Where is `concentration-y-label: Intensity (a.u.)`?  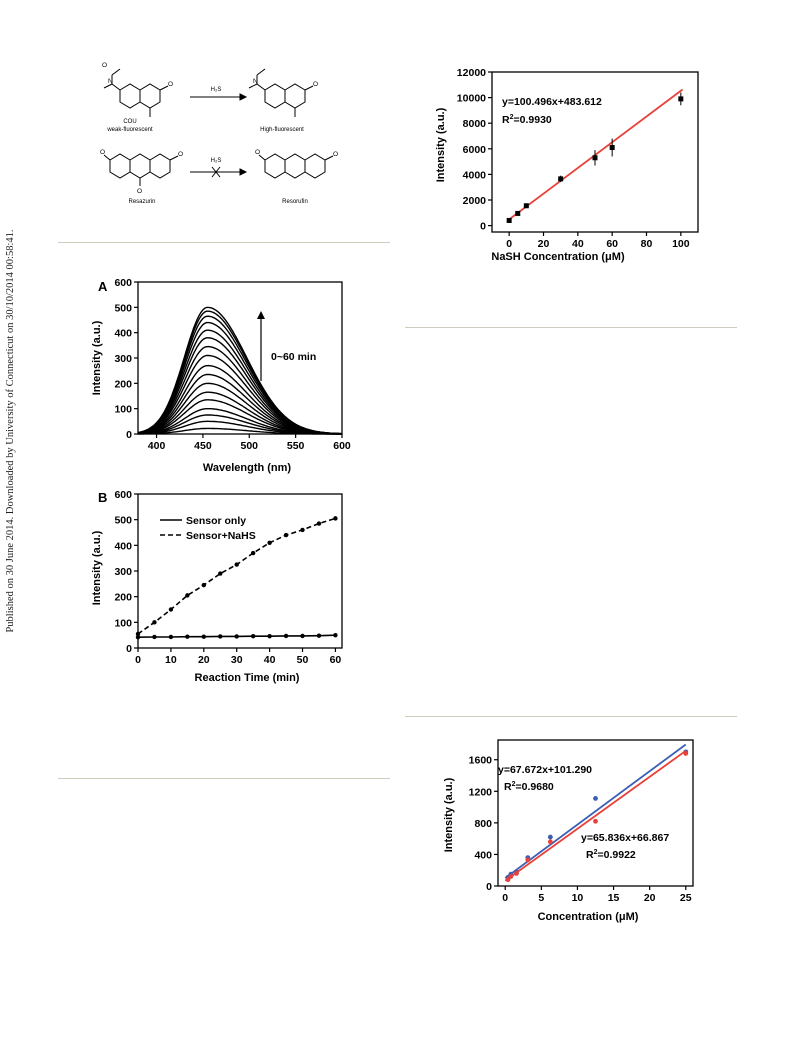
concentration-y-label: Intensity (a.u.) is located at coordinates (449, 814).